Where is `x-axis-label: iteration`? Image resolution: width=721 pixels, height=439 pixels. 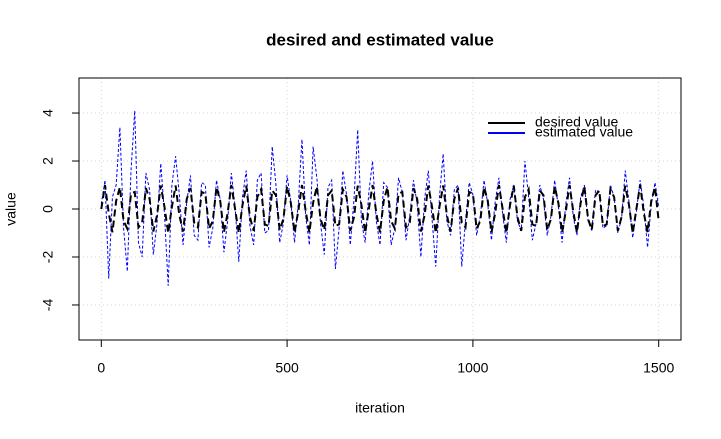 x-axis-label: iteration is located at coordinates (380, 408).